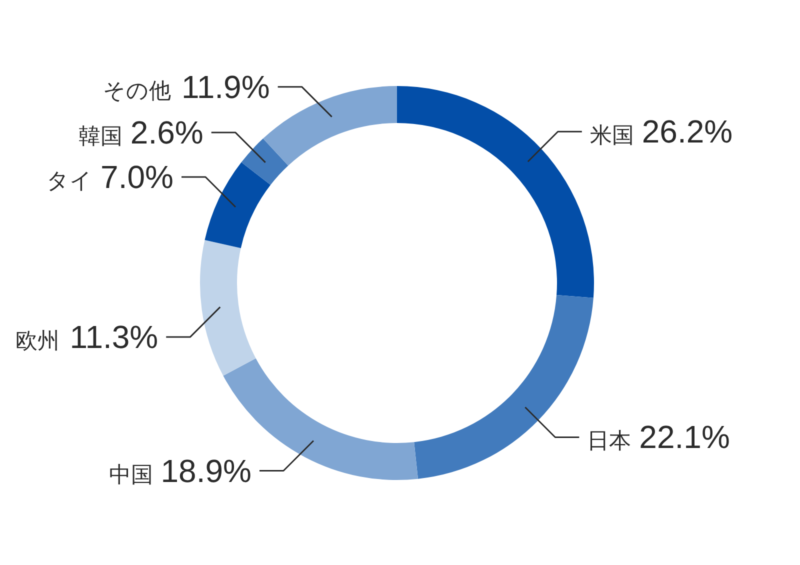 This screenshot has width=800, height=565. What do you see at coordinates (167, 132) in the screenshot?
I see `data-label: 2.6%` at bounding box center [167, 132].